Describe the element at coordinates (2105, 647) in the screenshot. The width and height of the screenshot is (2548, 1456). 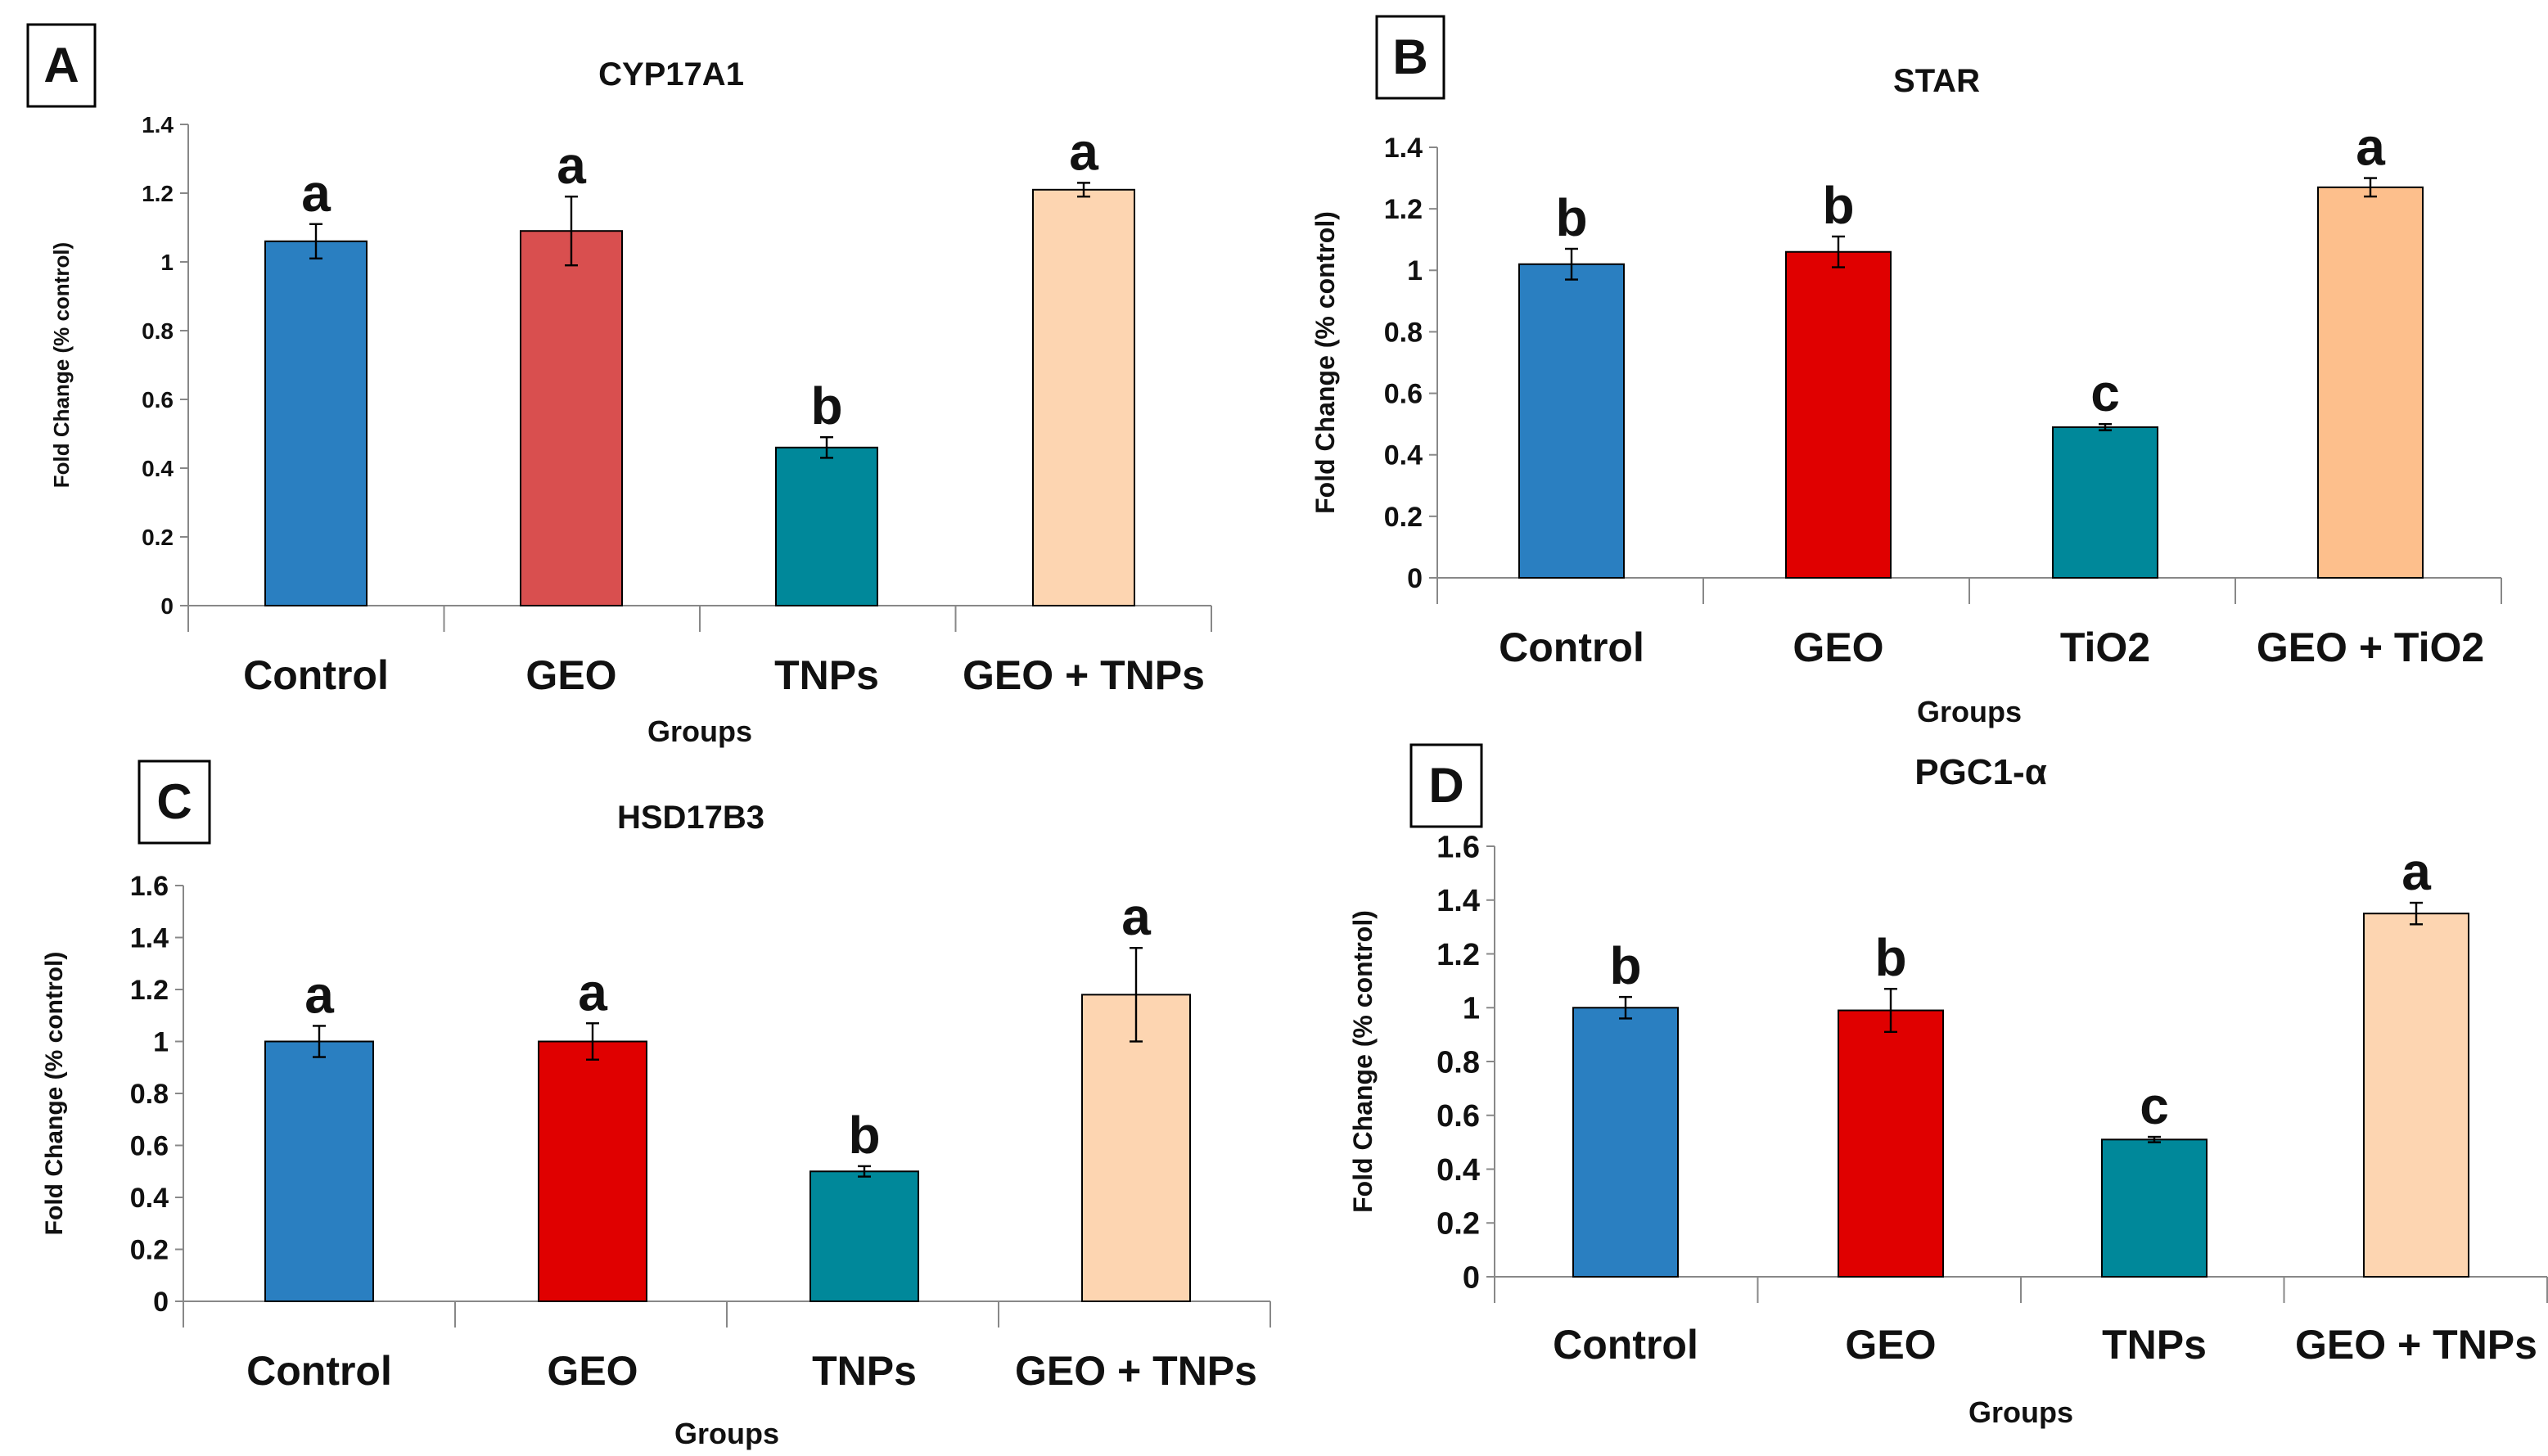
I see `category-label: TiO2` at that location.